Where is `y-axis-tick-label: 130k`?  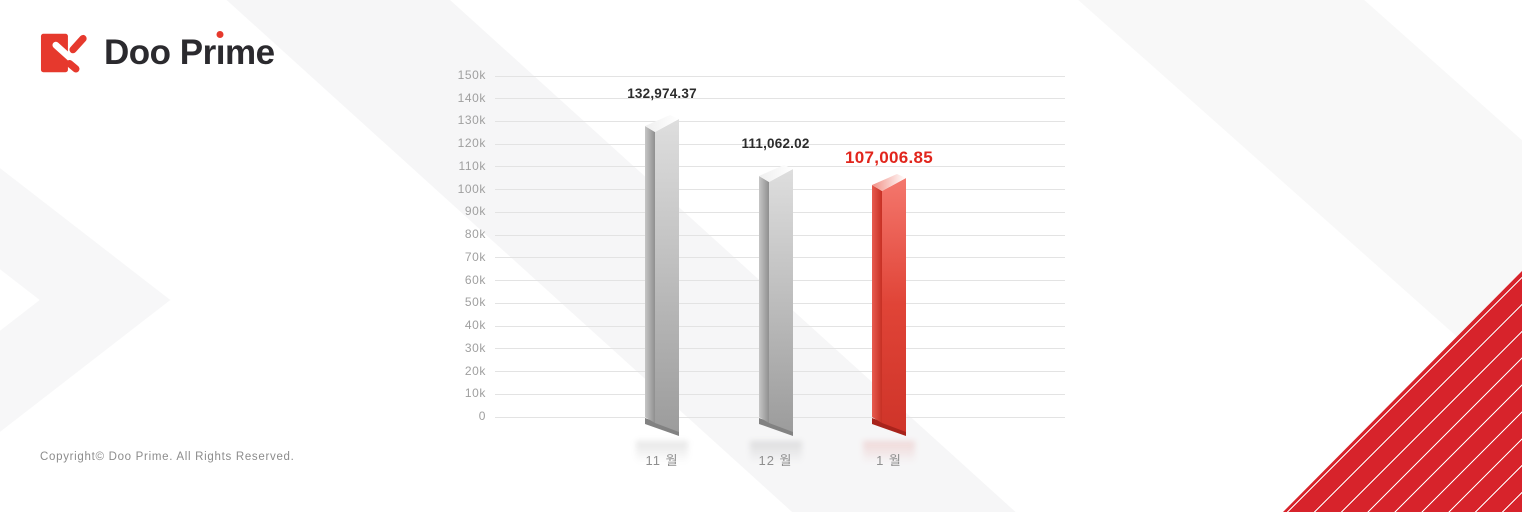 y-axis-tick-label: 130k is located at coordinates (471, 120).